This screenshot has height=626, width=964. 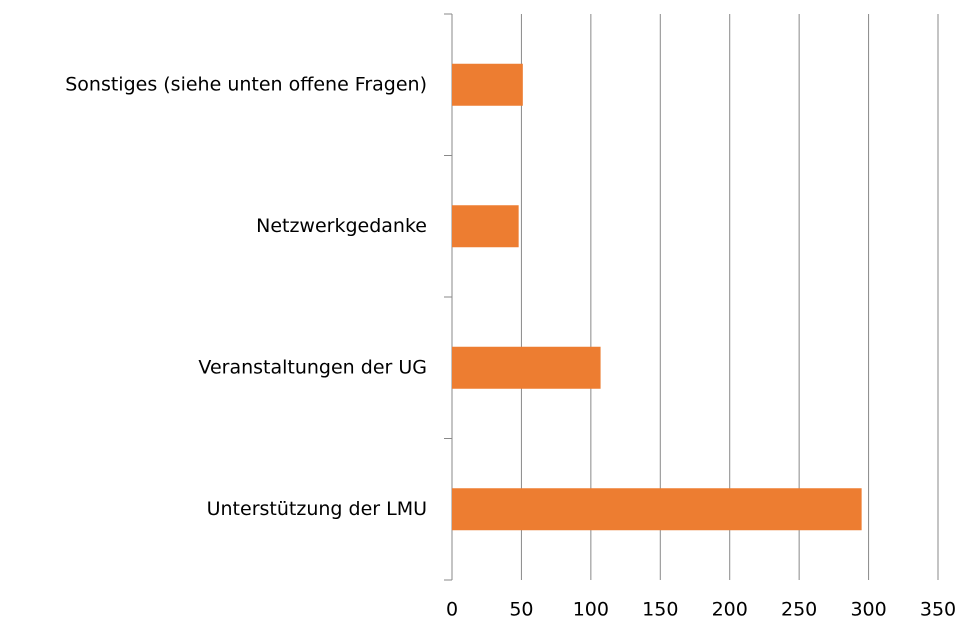 I want to click on x-tick-label: 150, so click(x=660, y=610).